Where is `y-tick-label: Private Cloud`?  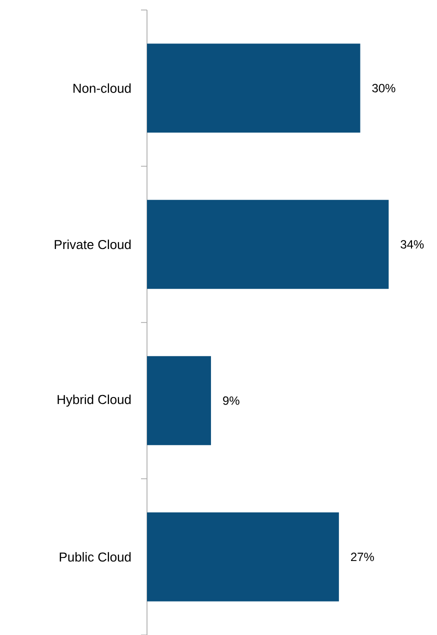 y-tick-label: Private Cloud is located at coordinates (92, 245).